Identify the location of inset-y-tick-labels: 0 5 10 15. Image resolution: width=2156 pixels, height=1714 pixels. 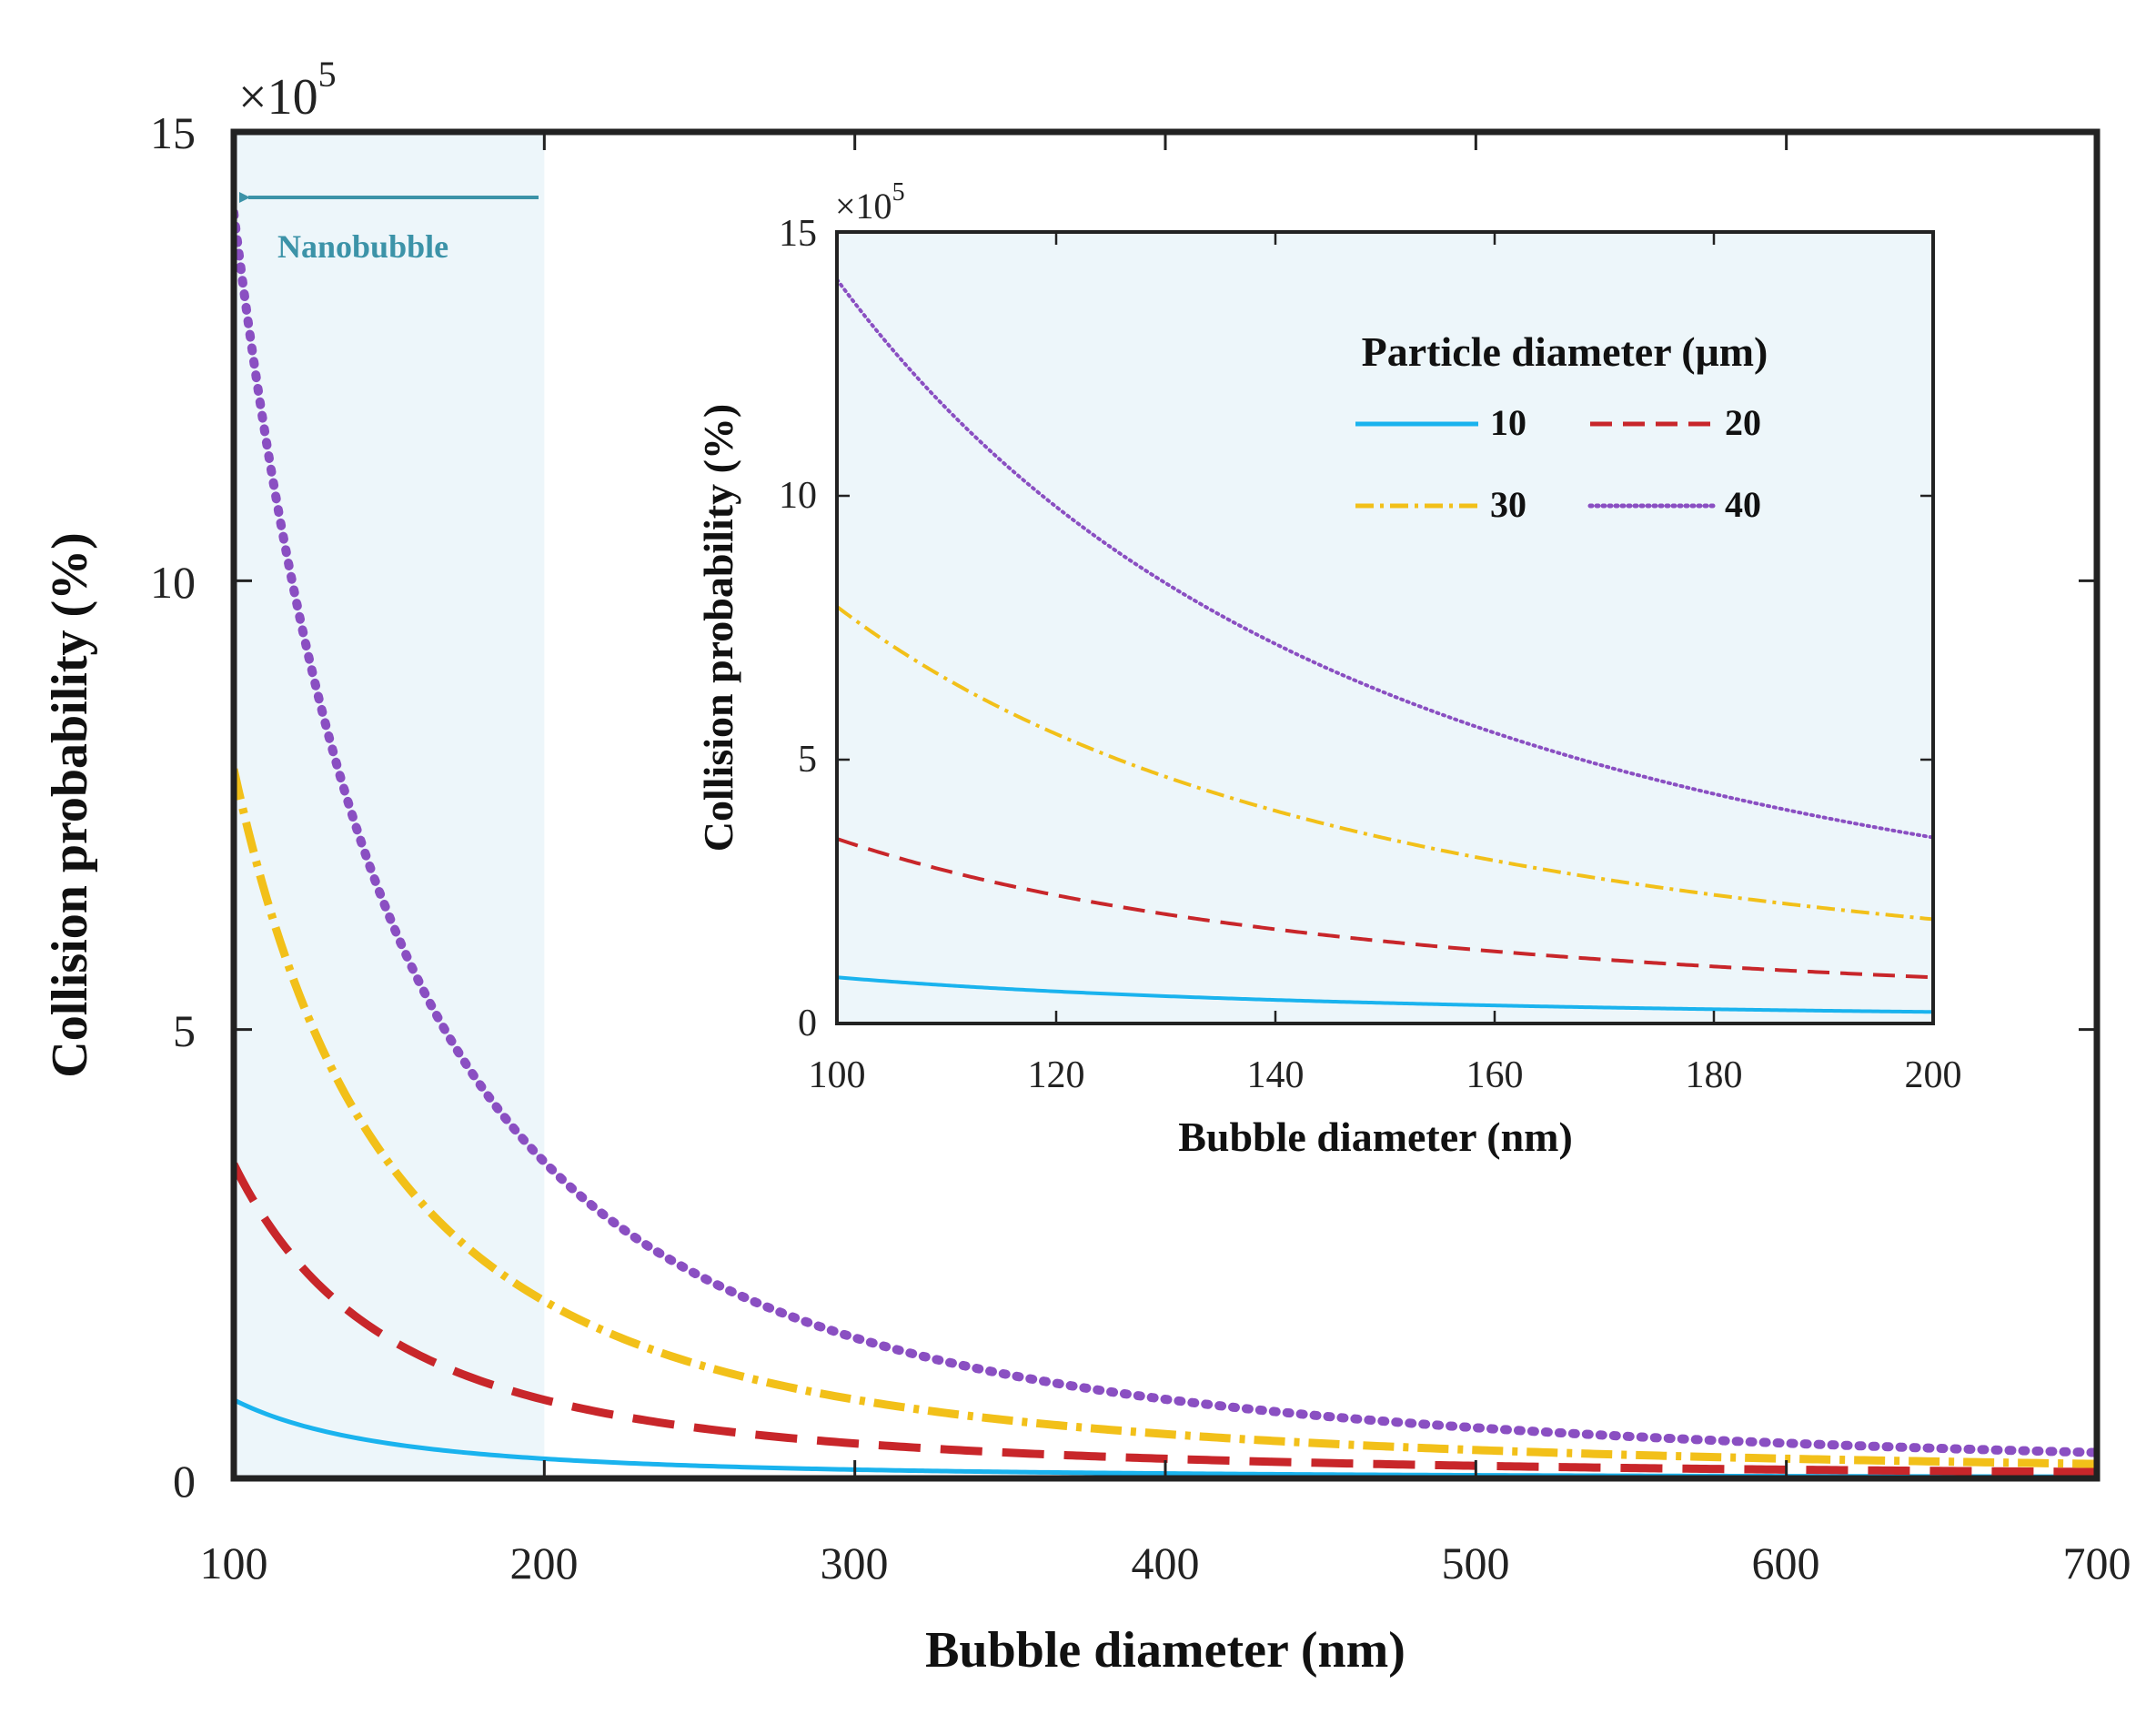
(798, 628).